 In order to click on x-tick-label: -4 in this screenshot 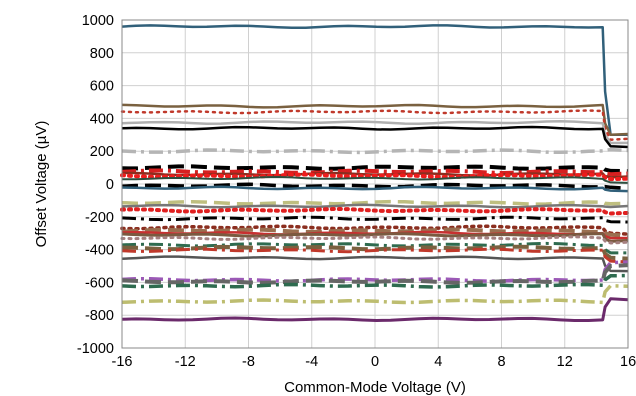, I will do `click(311, 362)`.